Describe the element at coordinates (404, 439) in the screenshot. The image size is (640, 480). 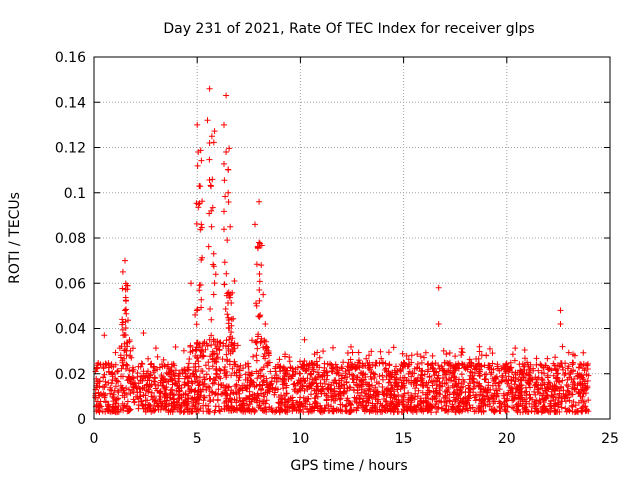
I see `x-tick-label: 15` at that location.